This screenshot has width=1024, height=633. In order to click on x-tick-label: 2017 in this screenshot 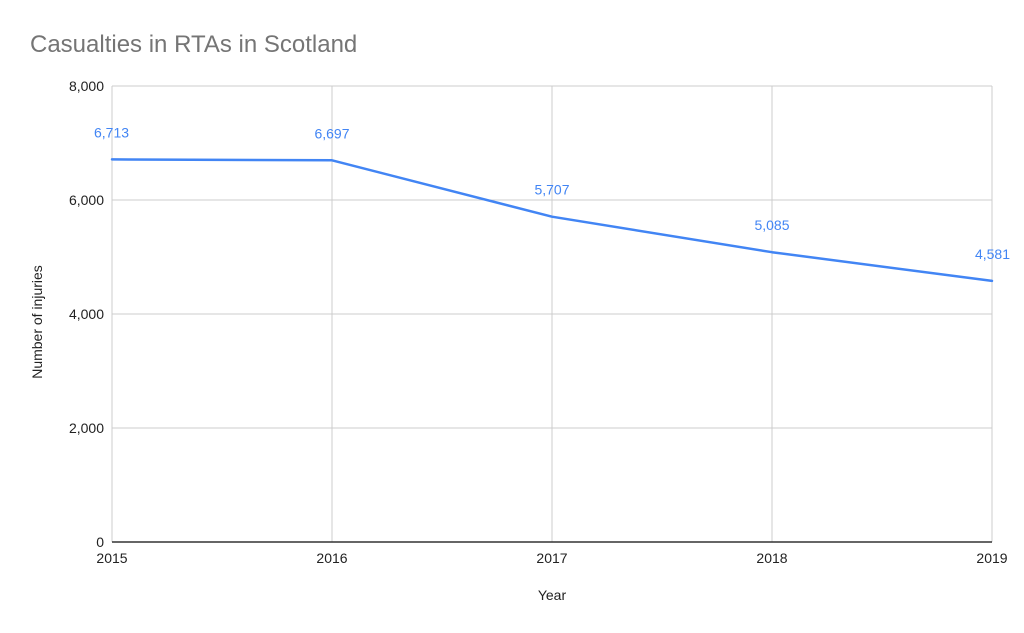, I will do `click(551, 558)`.